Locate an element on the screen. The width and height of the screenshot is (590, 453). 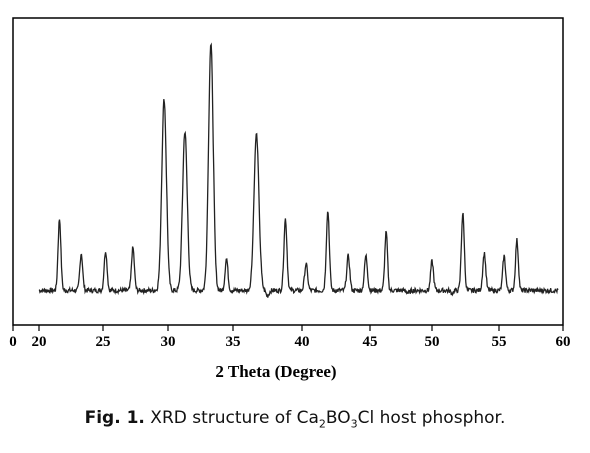
caption-text-prefix: XRD structure of Ca is located at coordinates (234, 418).